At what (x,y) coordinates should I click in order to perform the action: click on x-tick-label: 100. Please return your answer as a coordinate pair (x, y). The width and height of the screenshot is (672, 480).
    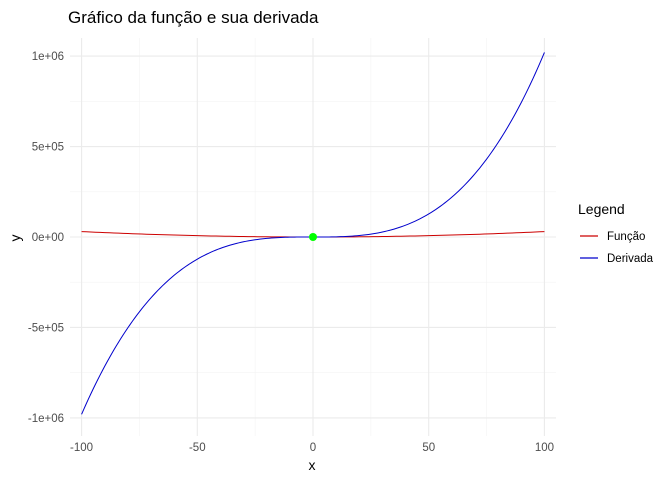
    Looking at the image, I should click on (544, 448).